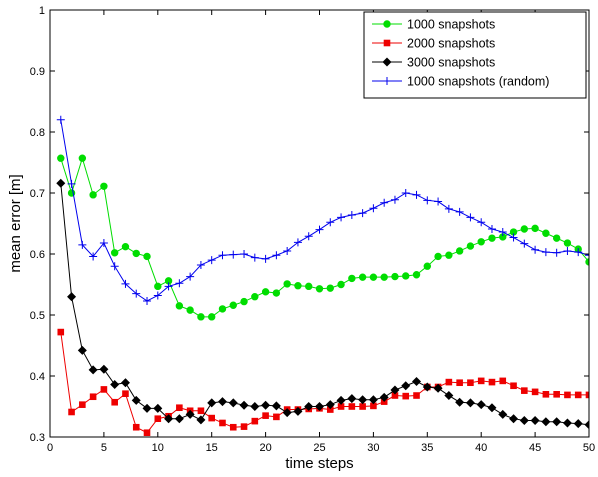  I want to click on x-tick-label: 25, so click(319, 448).